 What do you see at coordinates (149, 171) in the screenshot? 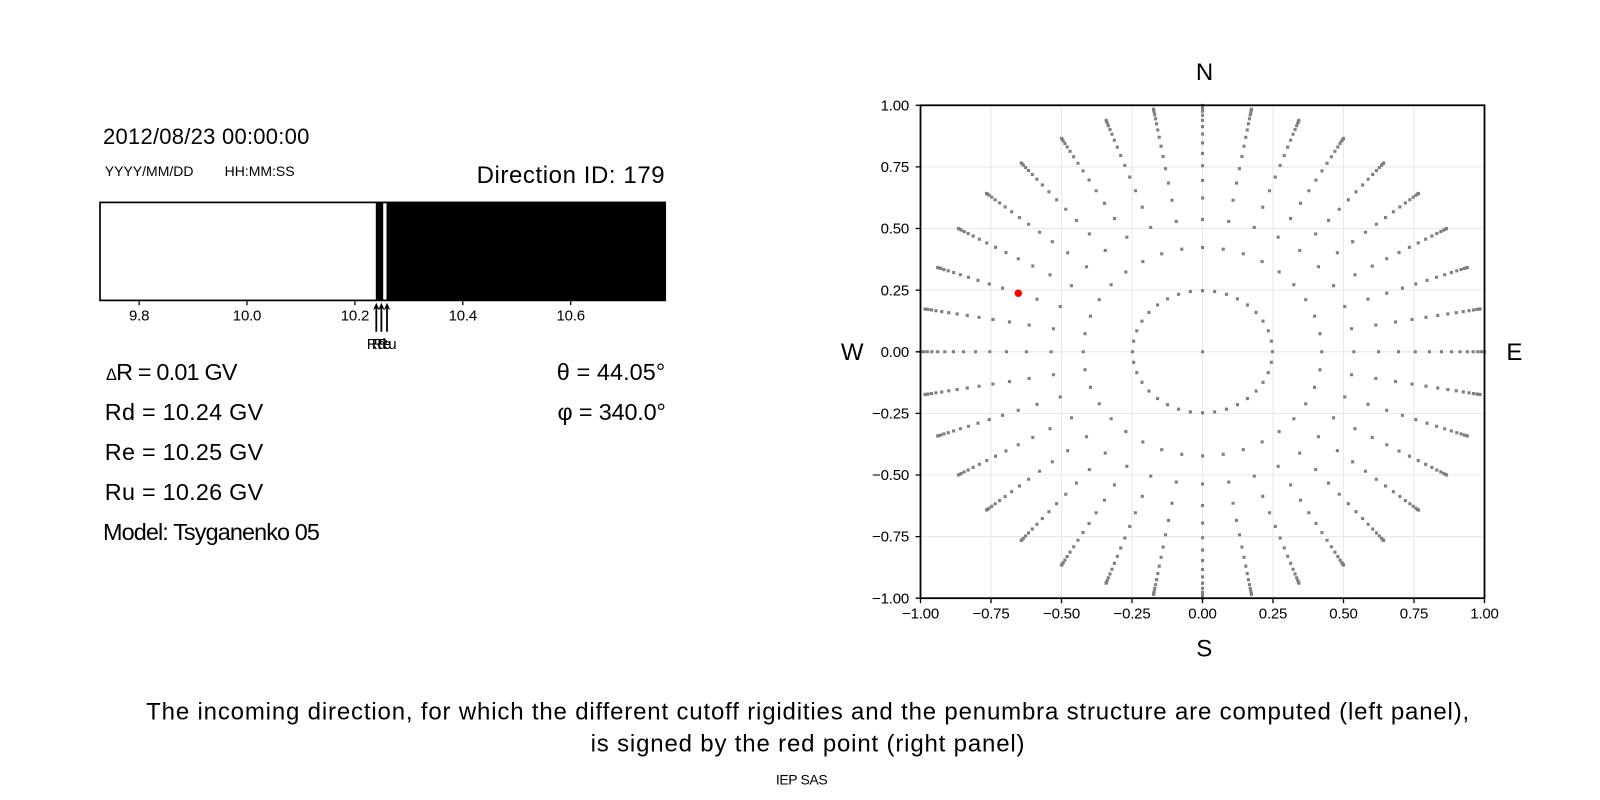
I see `svg-text: YYYY/MM/DD` at bounding box center [149, 171].